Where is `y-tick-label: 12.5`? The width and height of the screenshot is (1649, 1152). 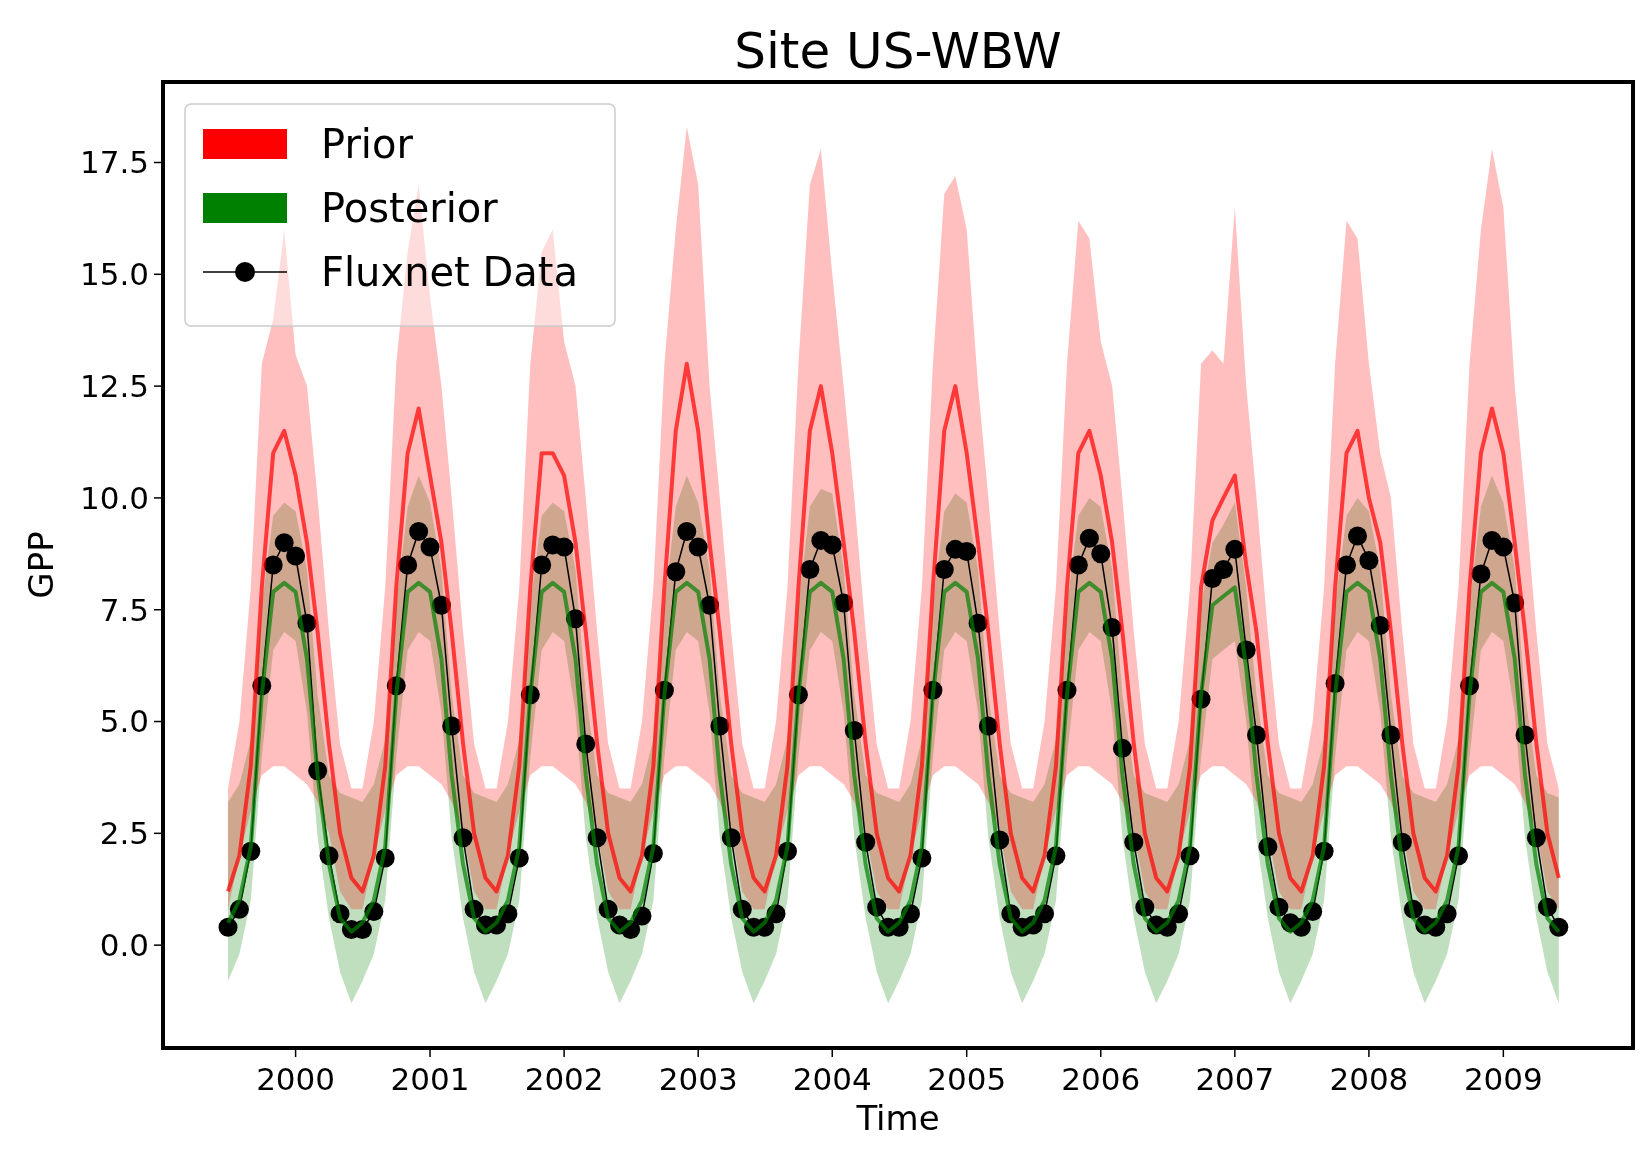 y-tick-label: 12.5 is located at coordinates (114, 385).